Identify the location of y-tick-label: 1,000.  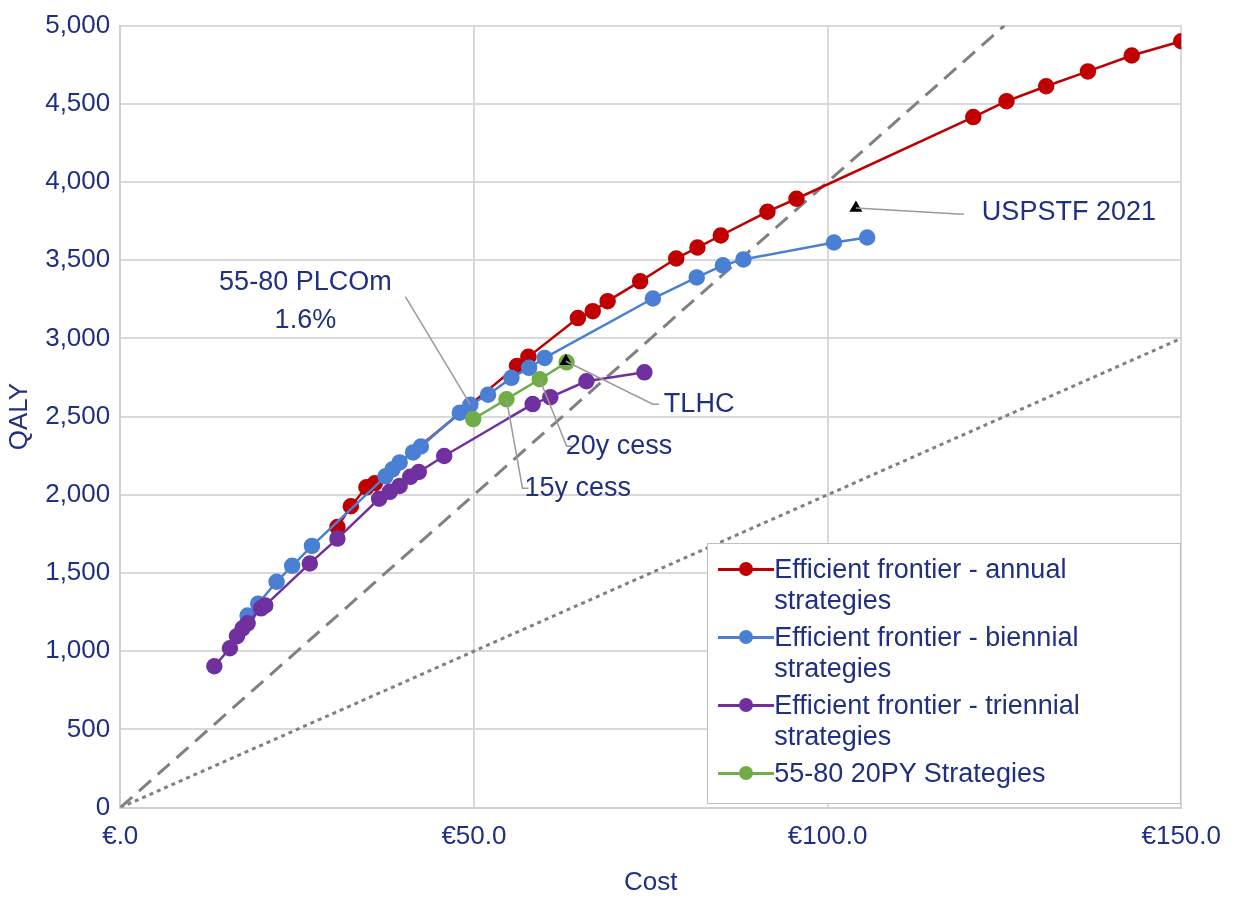
(78, 649).